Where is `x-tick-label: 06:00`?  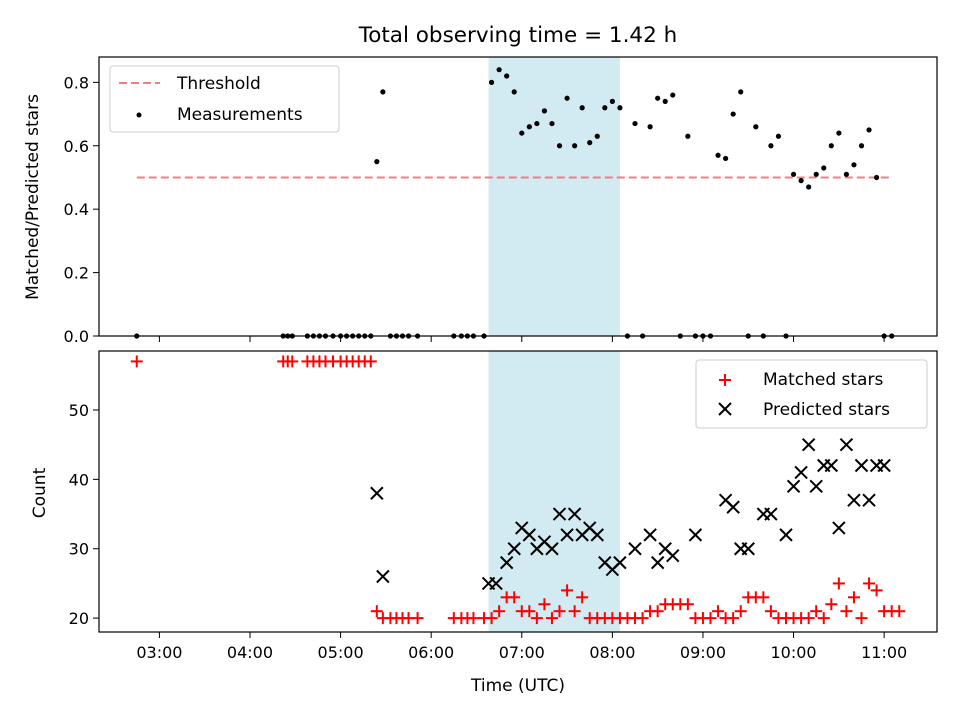
x-tick-label: 06:00 is located at coordinates (431, 652).